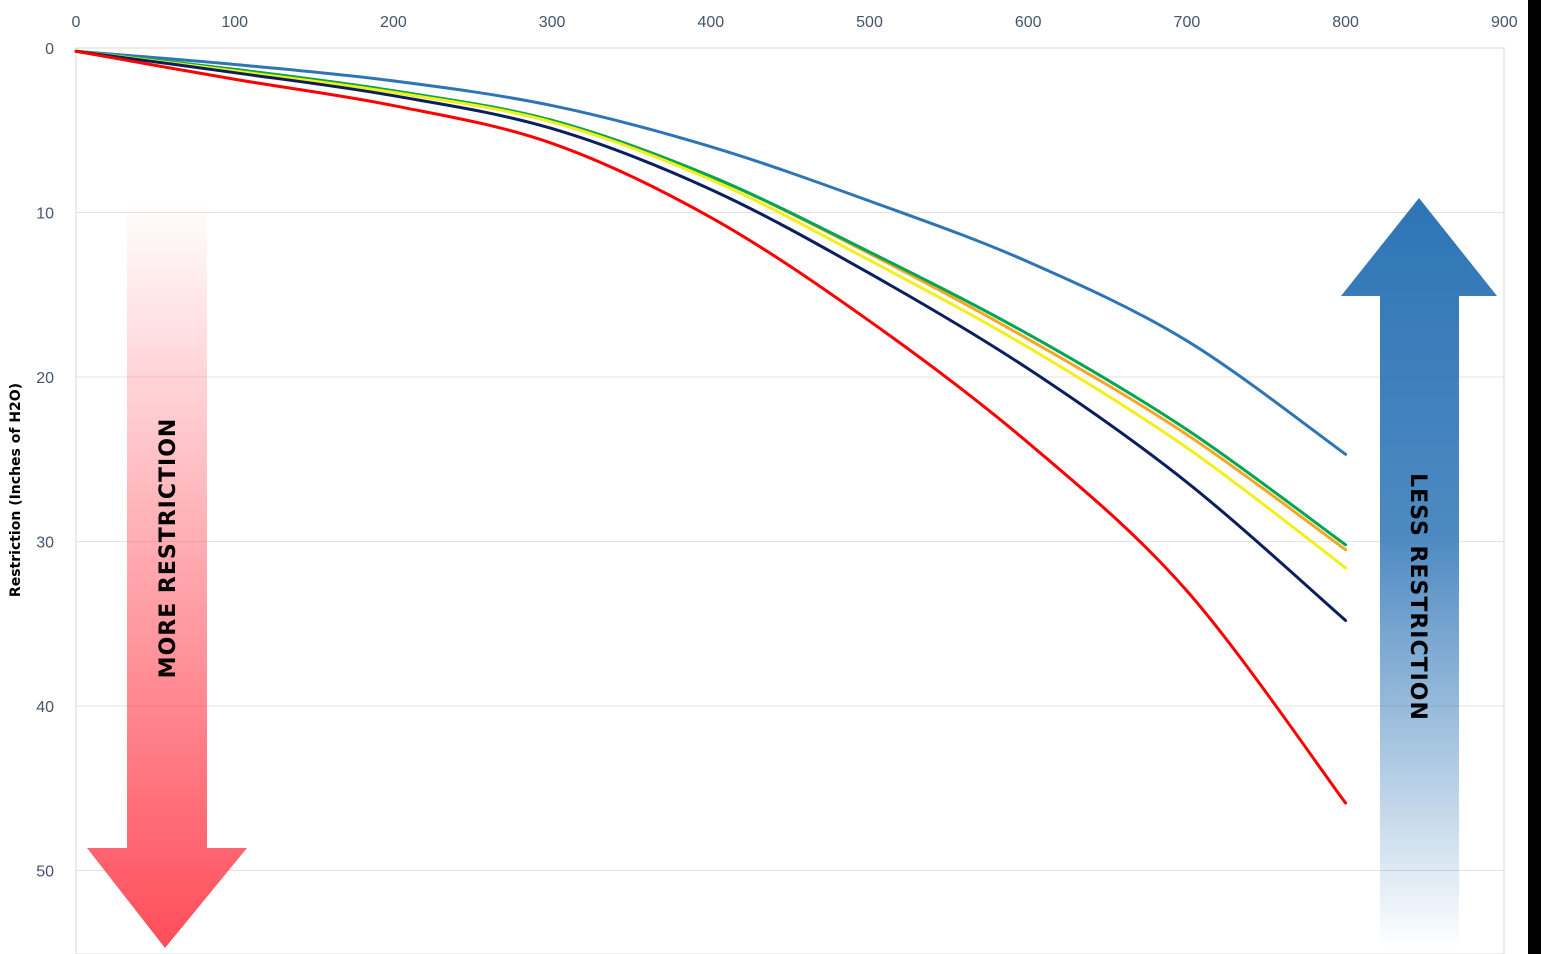  Describe the element at coordinates (1534, 477) in the screenshot. I see `window-edge-bar` at that location.